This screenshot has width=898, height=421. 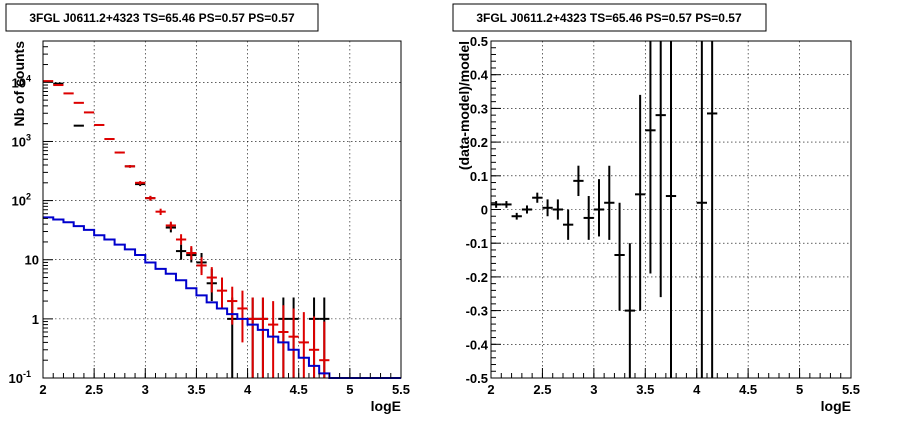 I want to click on y-axis-label: Nb of counts, so click(x=19, y=84).